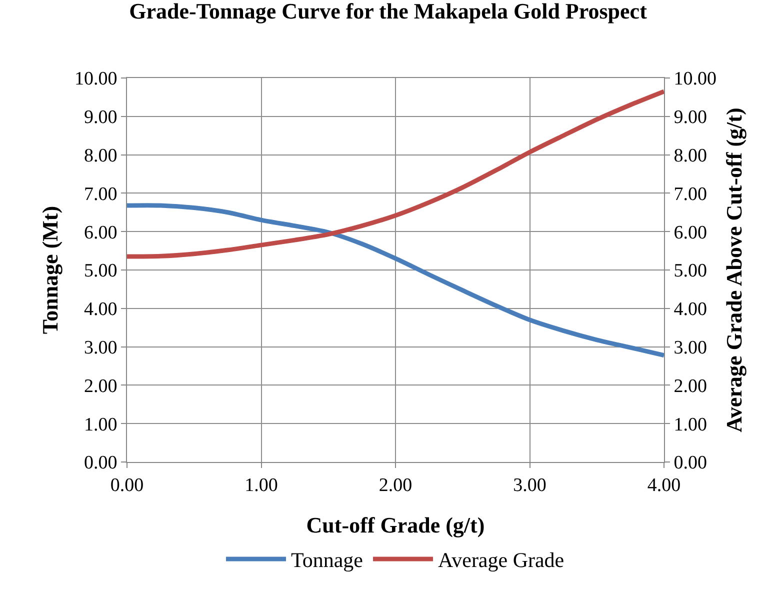 The height and width of the screenshot is (592, 776). What do you see at coordinates (101, 117) in the screenshot?
I see `y-tick-label: 9.00` at bounding box center [101, 117].